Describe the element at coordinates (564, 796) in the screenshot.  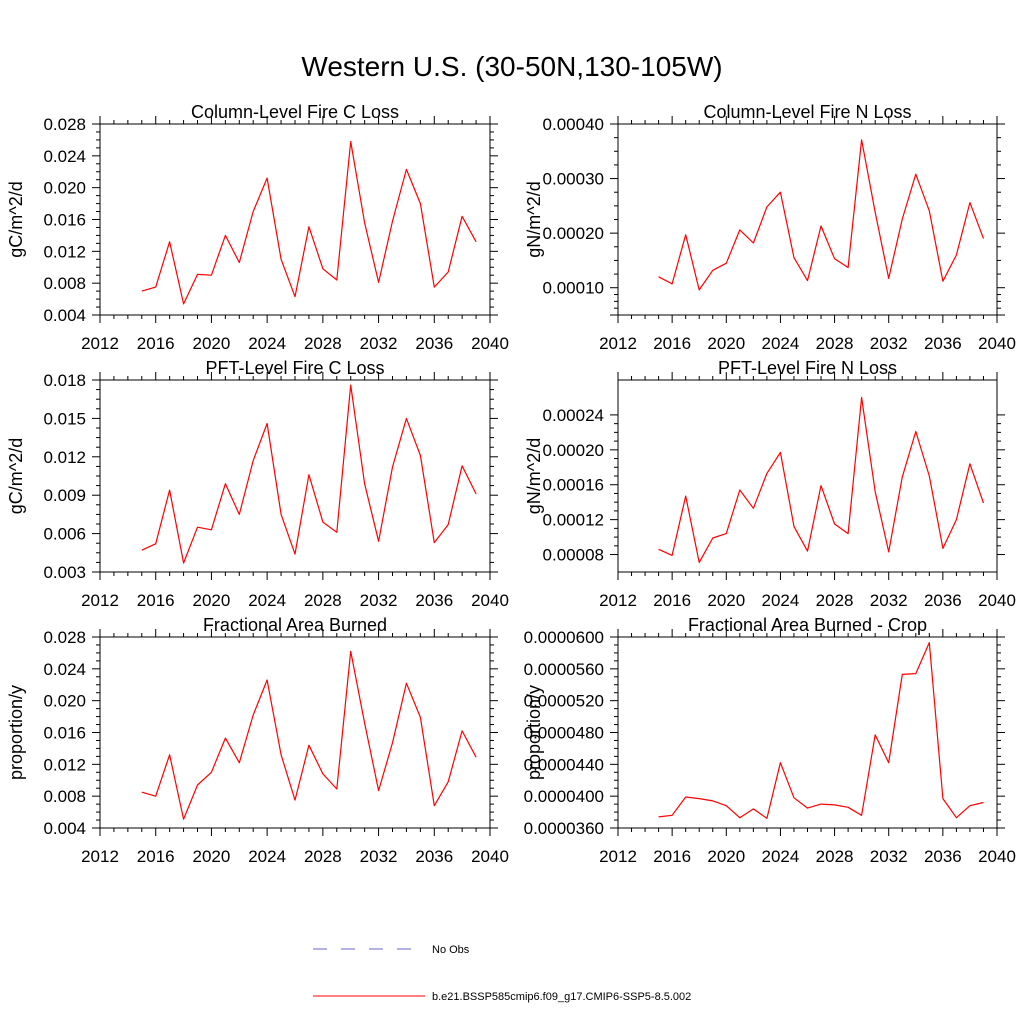
I see `y-tick-label: 0.0000400` at that location.